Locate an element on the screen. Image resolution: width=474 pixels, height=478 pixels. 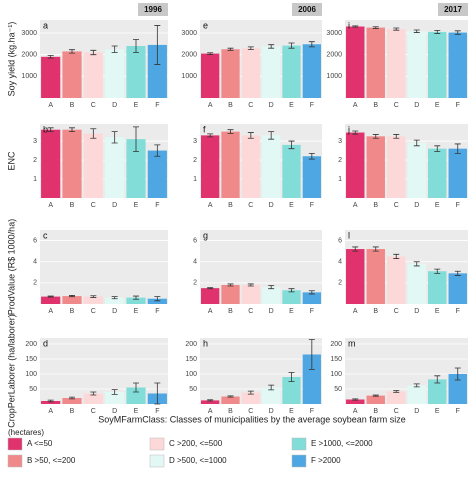
panel-letter: b is located at coordinates (45, 129).